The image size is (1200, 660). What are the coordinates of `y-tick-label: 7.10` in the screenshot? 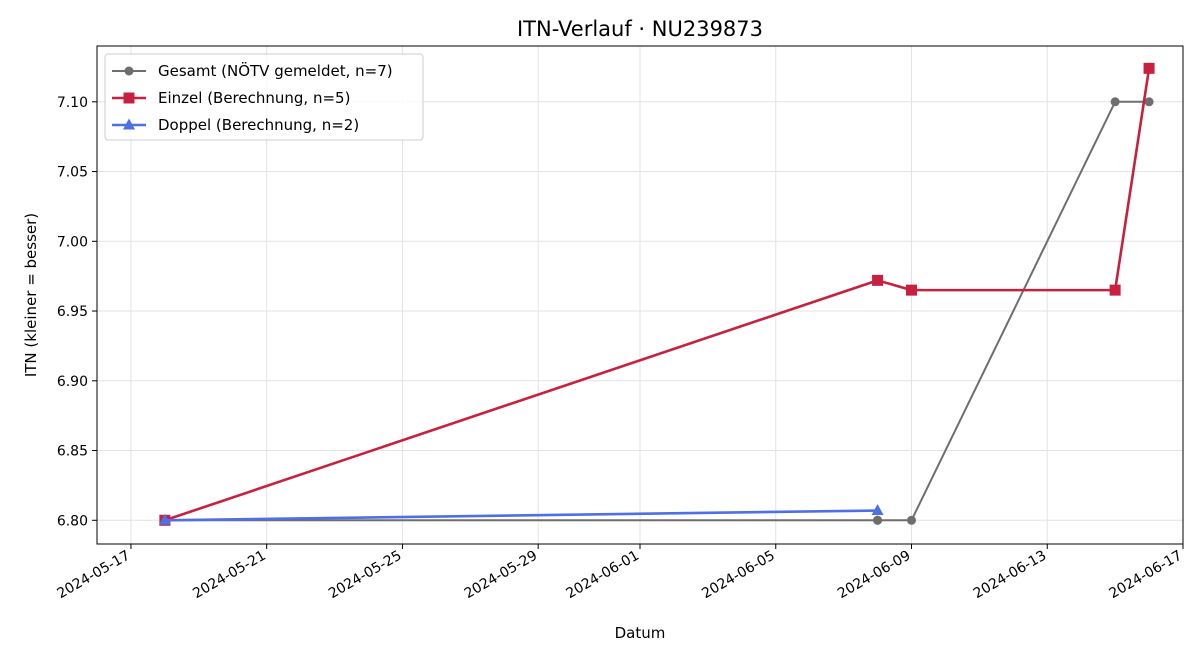 It's located at (72, 103).